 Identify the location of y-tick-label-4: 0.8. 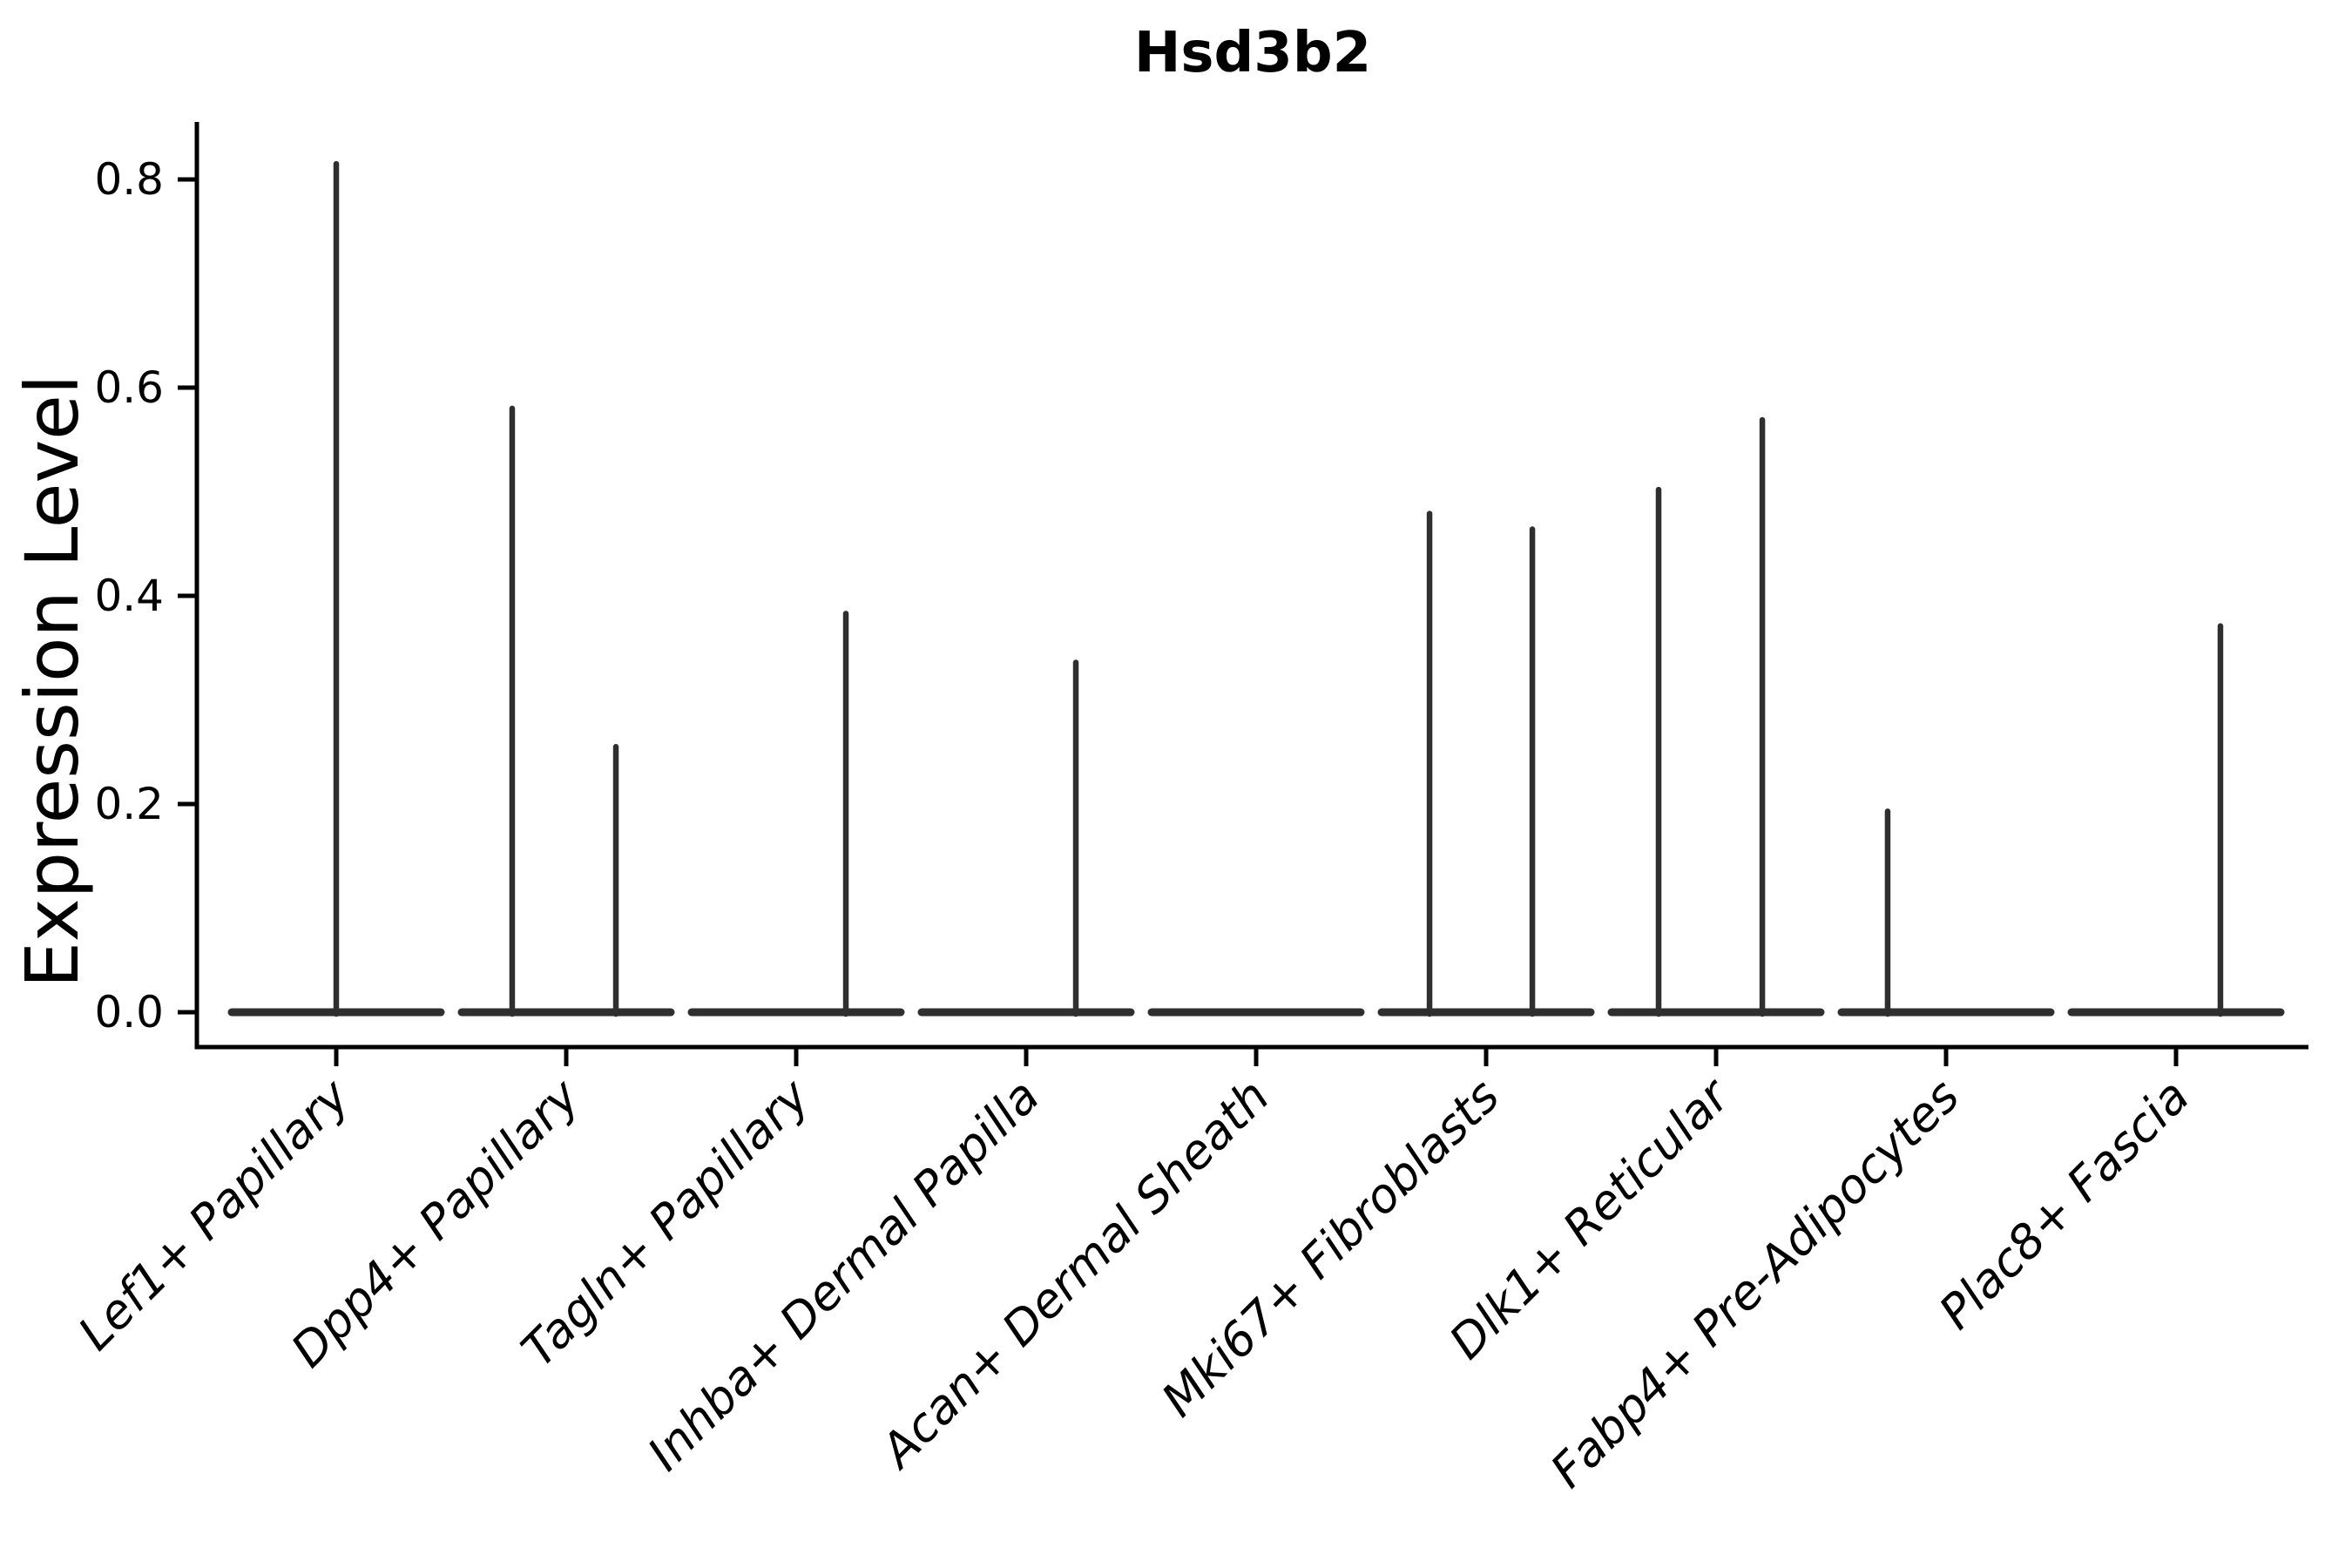
(129, 179).